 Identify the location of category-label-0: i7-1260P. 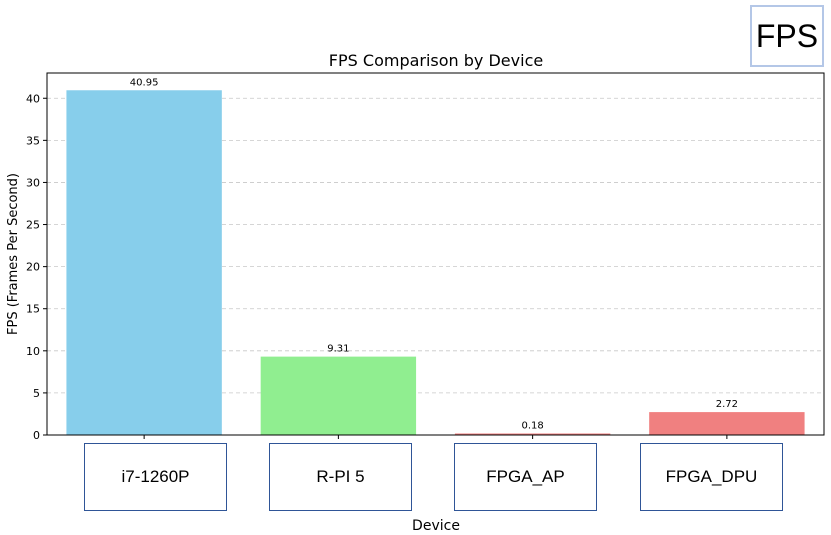
(155, 477).